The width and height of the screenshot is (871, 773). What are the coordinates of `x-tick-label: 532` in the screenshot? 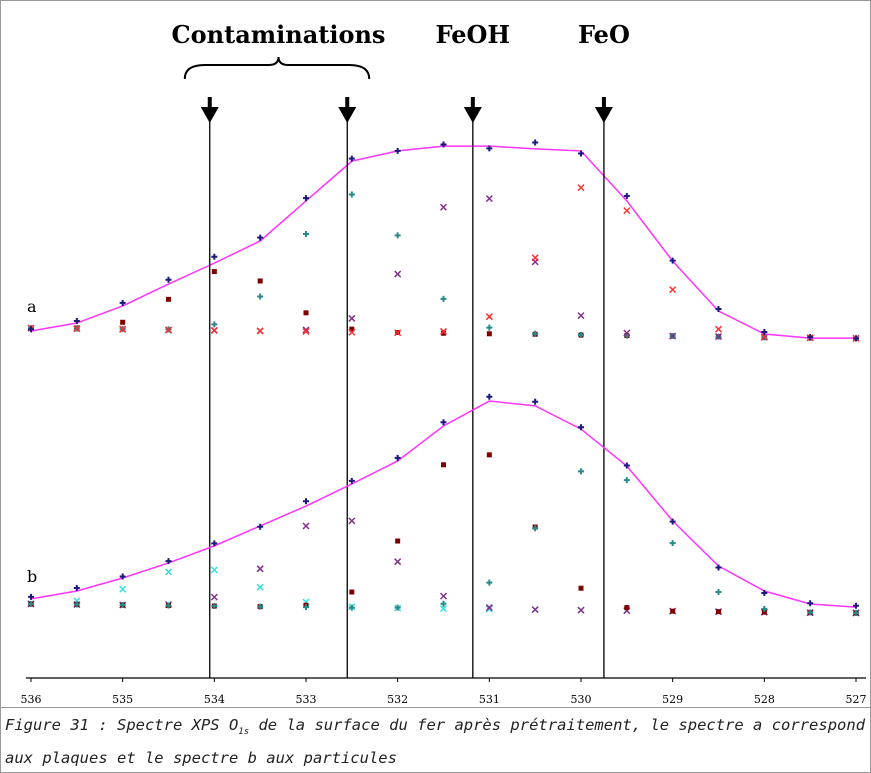 It's located at (397, 699).